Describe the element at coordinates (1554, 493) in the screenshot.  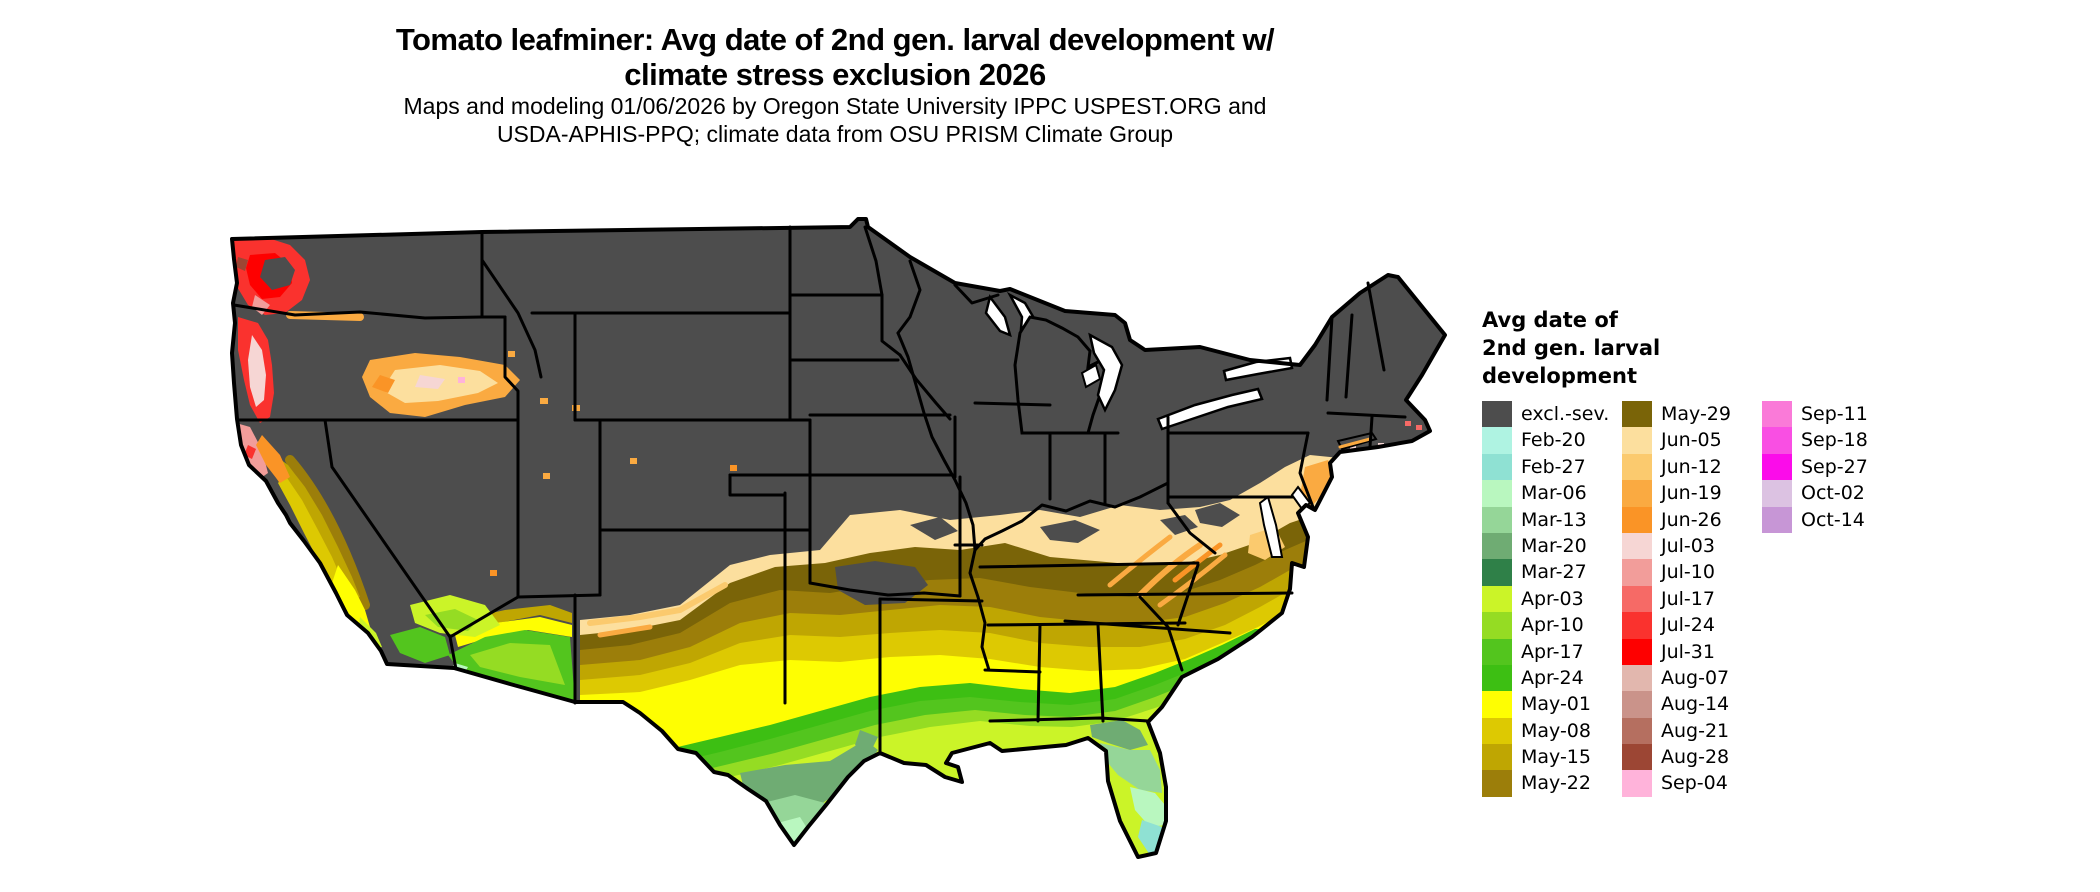
I see `legend-label: Mar-06` at that location.